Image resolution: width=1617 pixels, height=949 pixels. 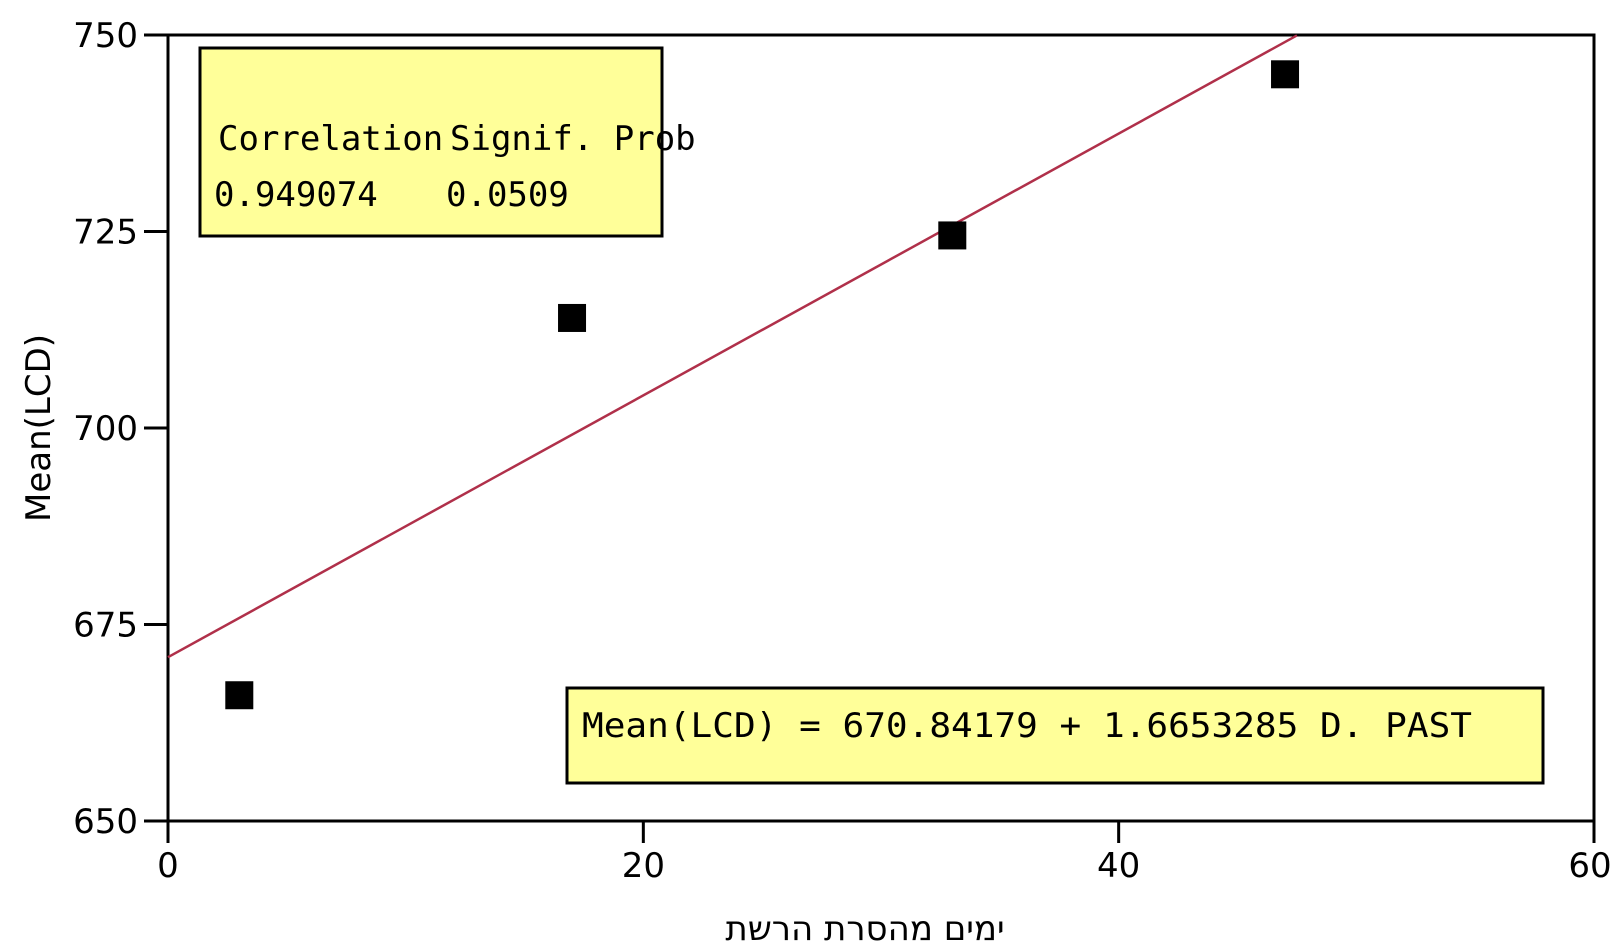 I want to click on correlation-value: 0.949074, so click(x=296, y=195).